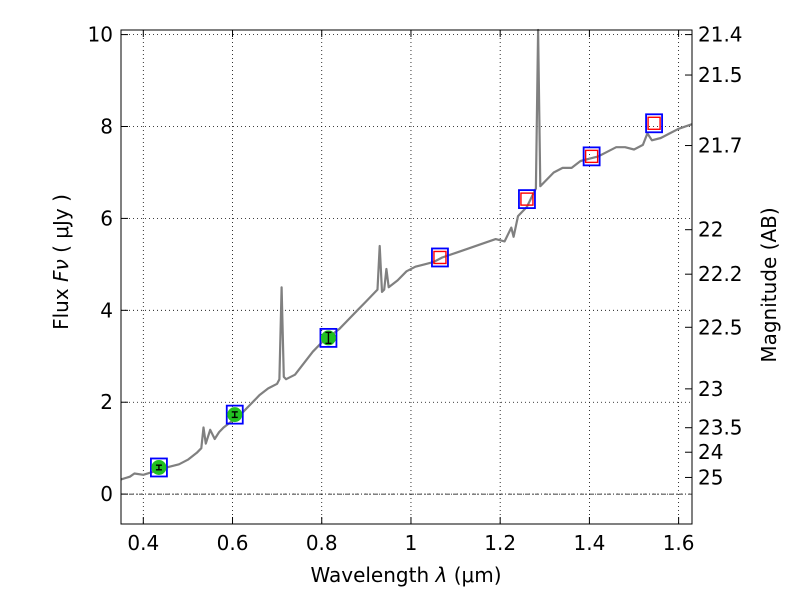 This screenshot has height=600, width=800. What do you see at coordinates (720, 274) in the screenshot?
I see `right-tick-label: 22.2` at bounding box center [720, 274].